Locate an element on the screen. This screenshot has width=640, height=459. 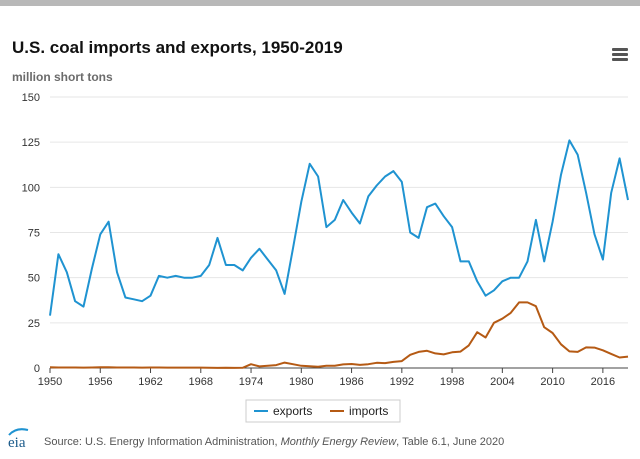
top-border is located at coordinates (320, 3).